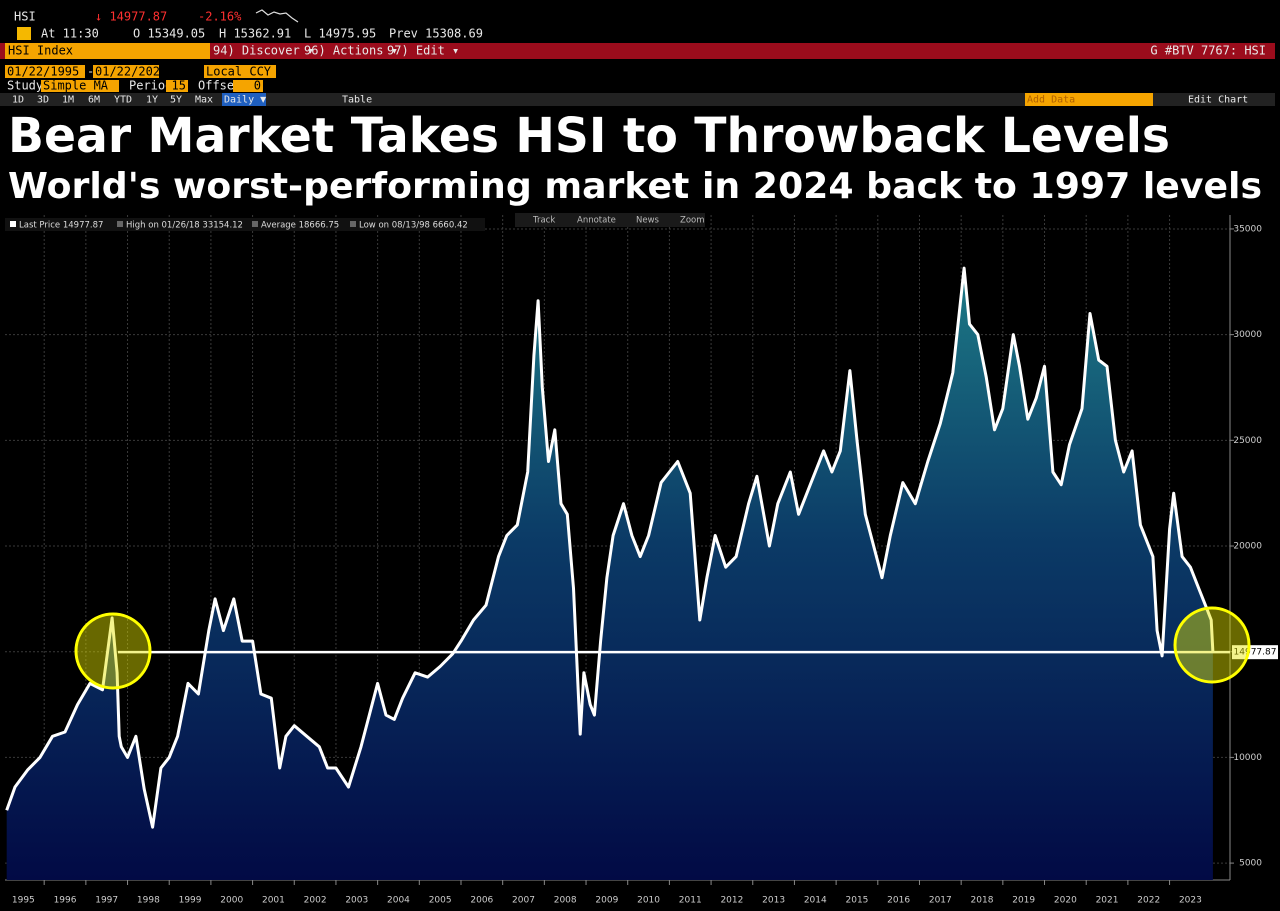 The image size is (1280, 911). Describe the element at coordinates (596, 221) in the screenshot. I see `chart-tool: Annotate` at that location.